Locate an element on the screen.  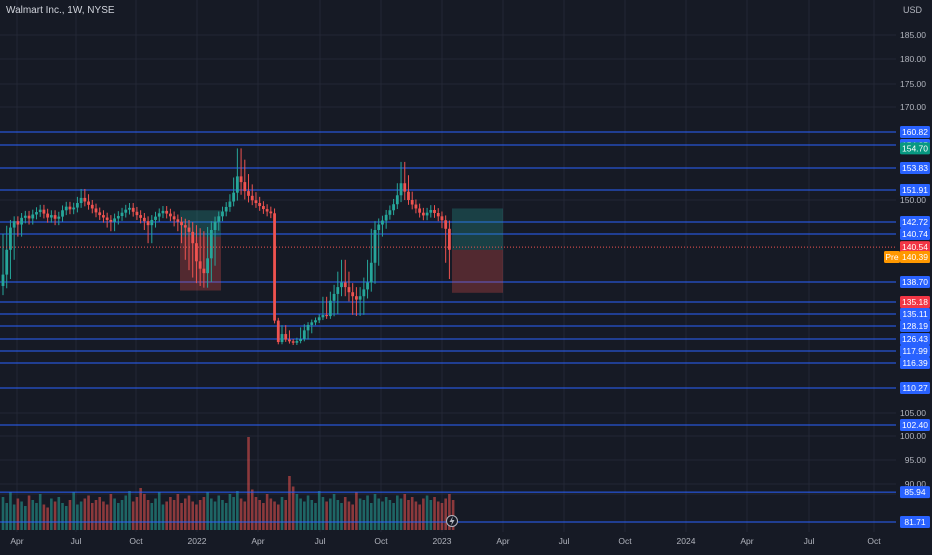
price-tag-label: 135.11 is located at coordinates (915, 314).